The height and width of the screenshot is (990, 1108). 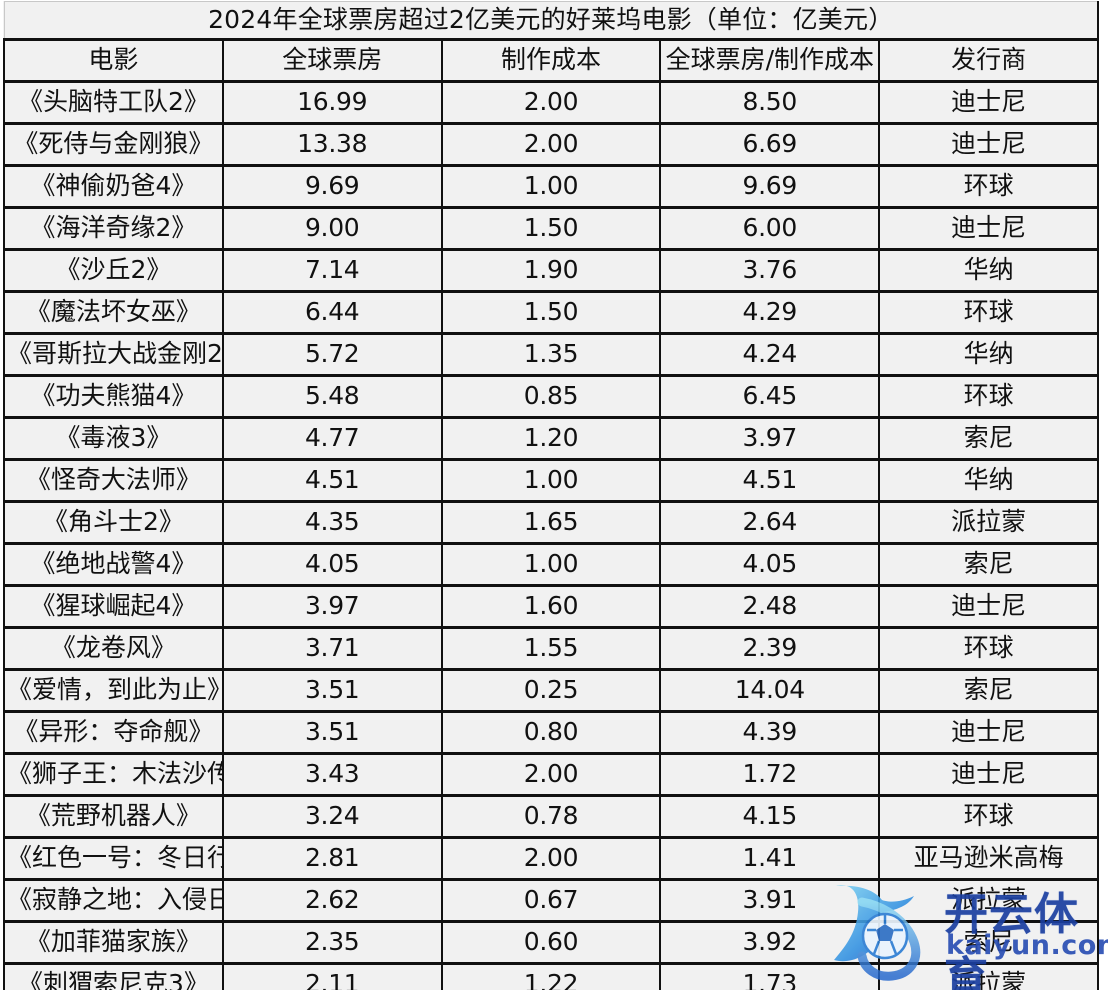 I want to click on cell-ratio: 4.15, so click(x=770, y=816).